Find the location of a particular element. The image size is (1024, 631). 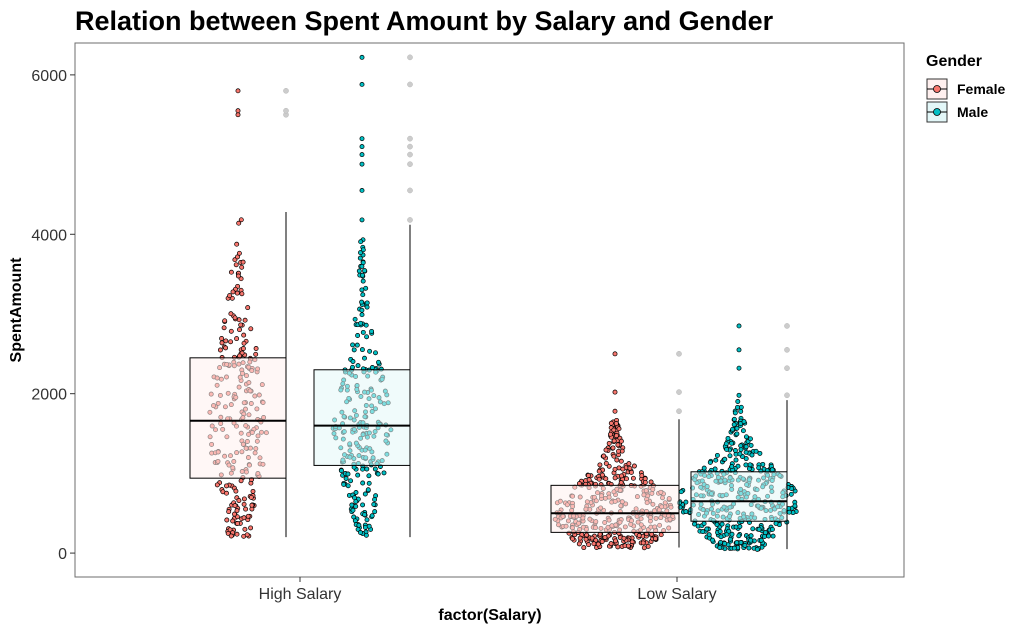

dot-outlier-female-high-salary is located at coordinates (238, 91).